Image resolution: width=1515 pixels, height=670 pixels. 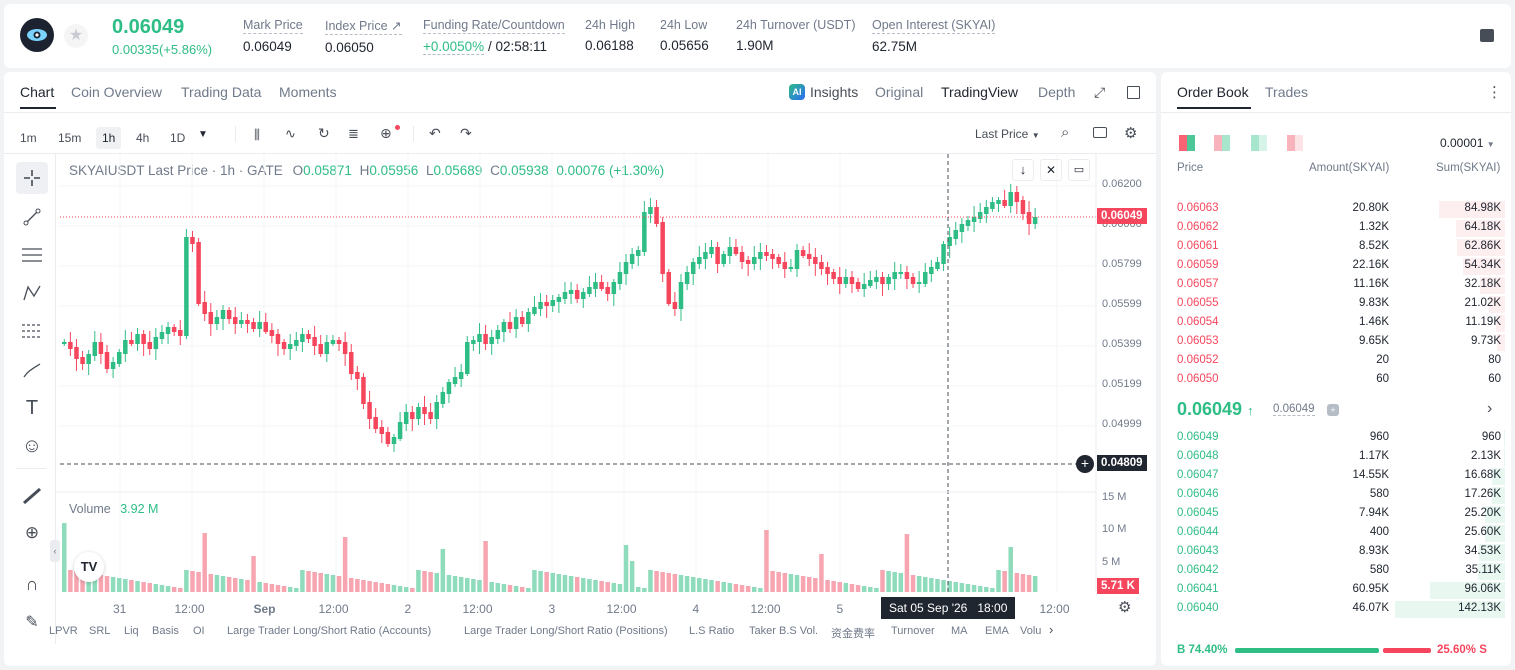 I want to click on indicator-tab: Turnover, so click(x=913, y=631).